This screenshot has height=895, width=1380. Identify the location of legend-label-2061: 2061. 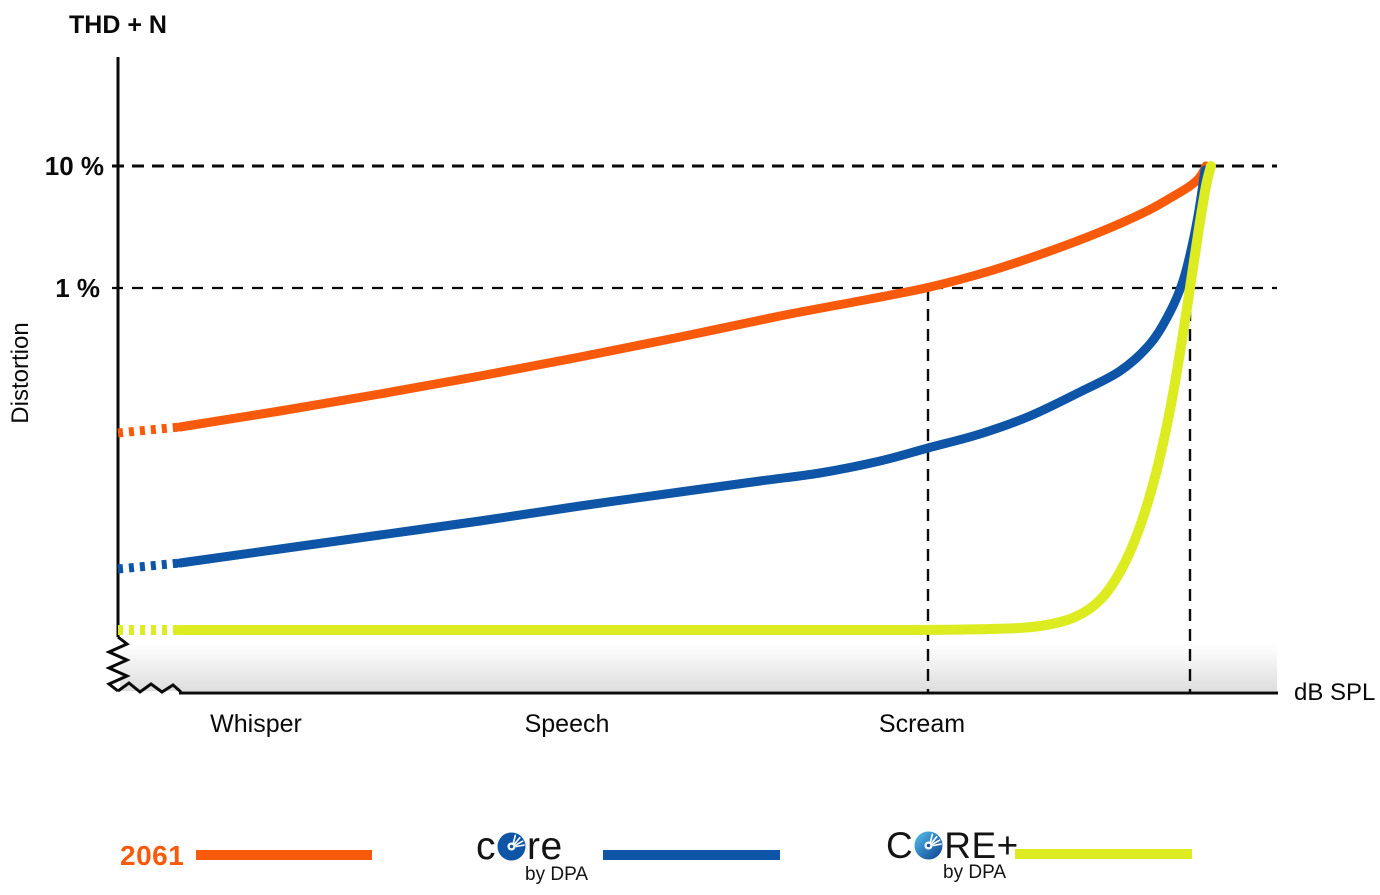
(152, 855).